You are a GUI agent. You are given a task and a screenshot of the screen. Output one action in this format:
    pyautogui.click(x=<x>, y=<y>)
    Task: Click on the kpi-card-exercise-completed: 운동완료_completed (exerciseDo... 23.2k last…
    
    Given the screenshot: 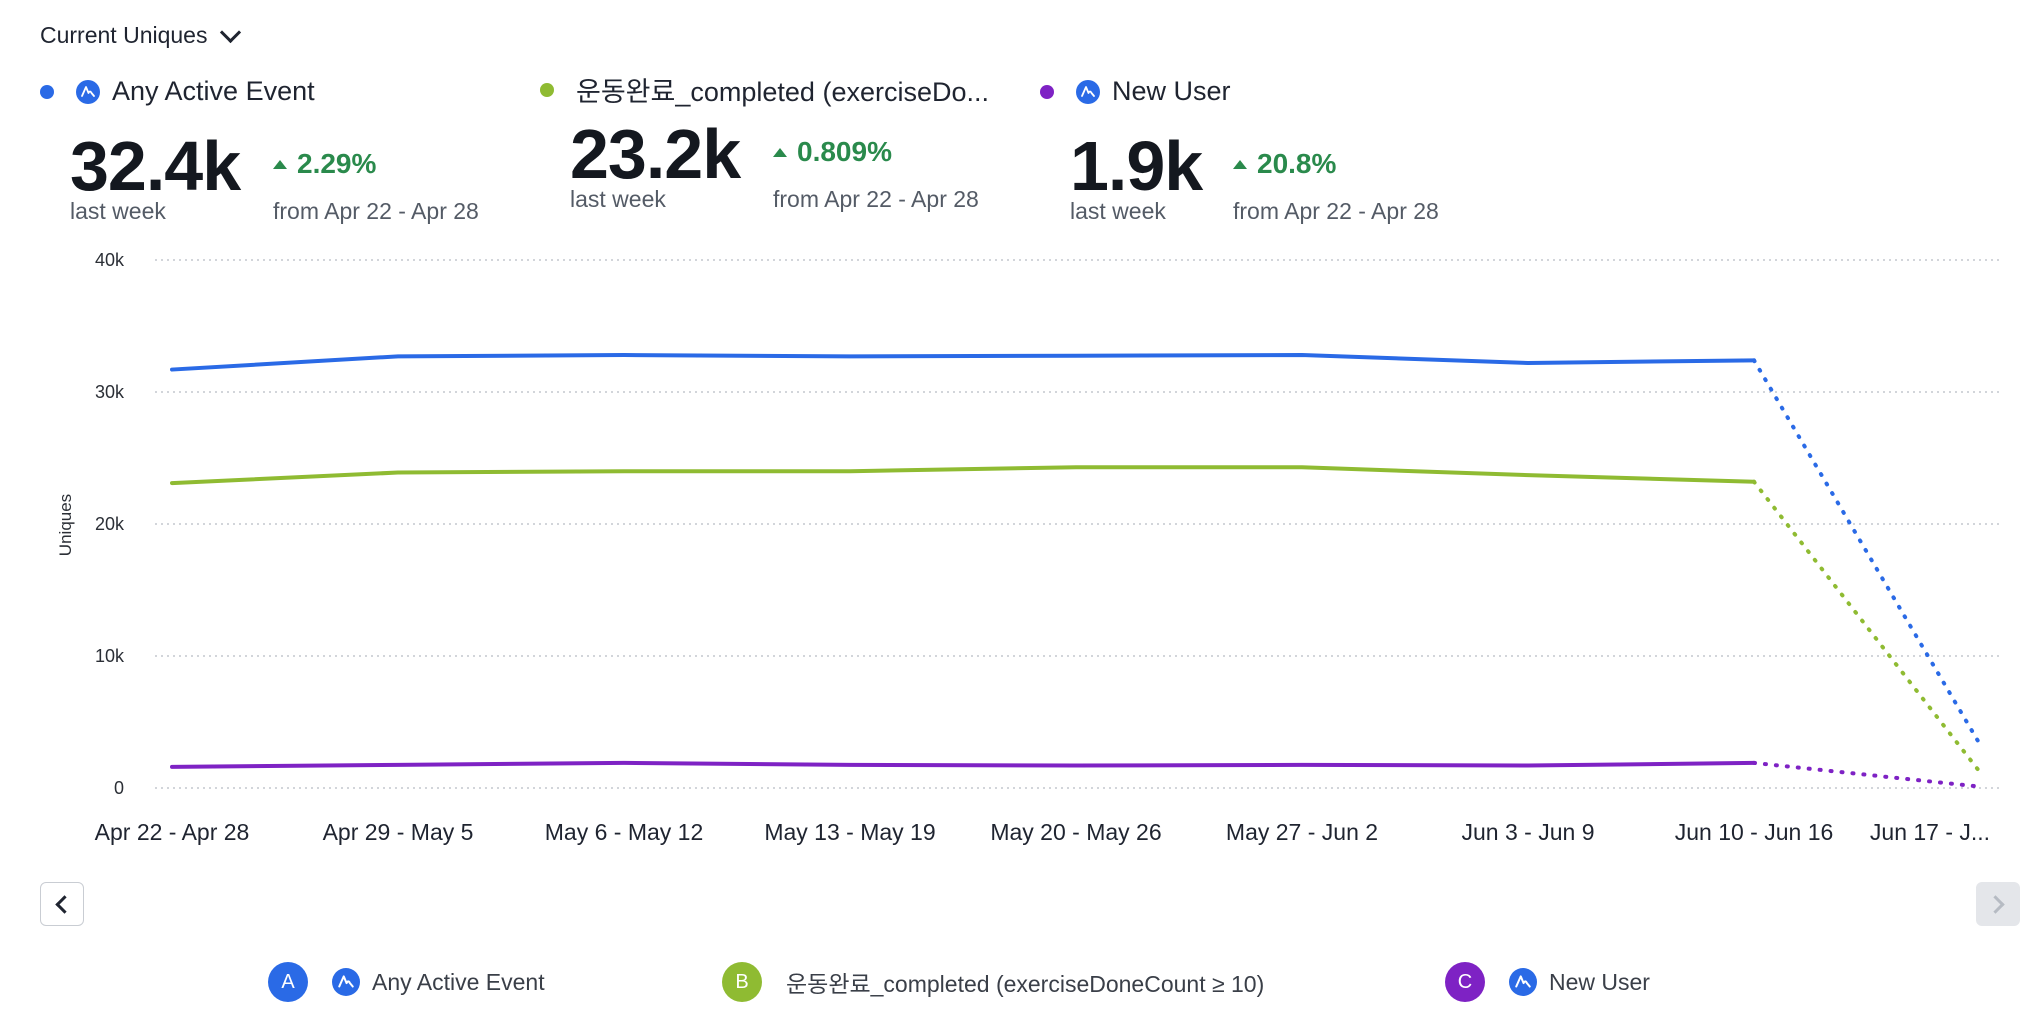 What is the action you would take?
    pyautogui.click(x=780, y=150)
    